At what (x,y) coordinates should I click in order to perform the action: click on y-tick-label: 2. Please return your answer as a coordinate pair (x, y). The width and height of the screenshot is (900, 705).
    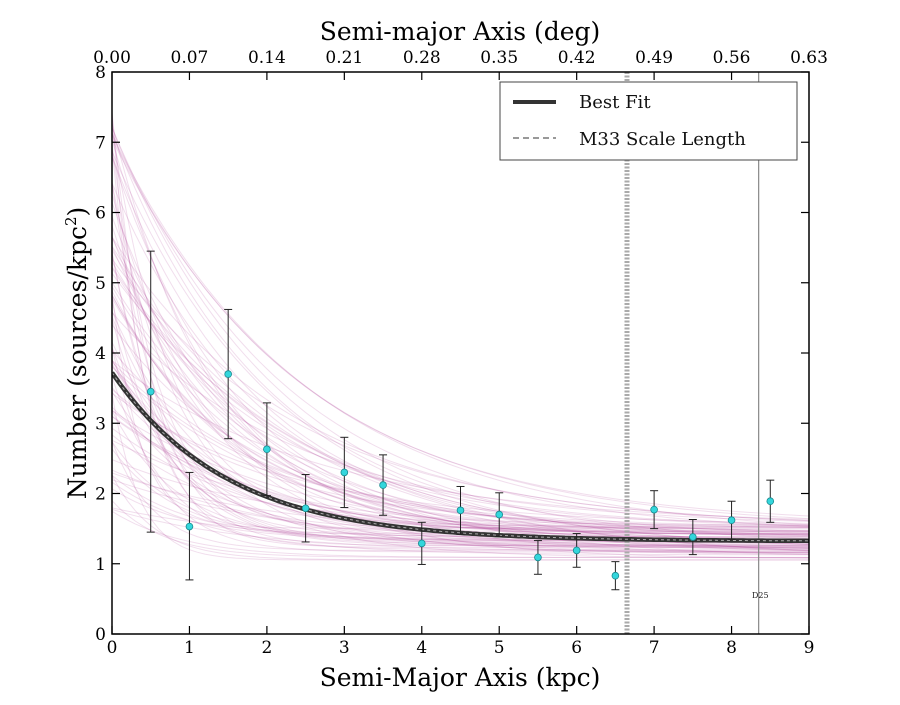
    Looking at the image, I should click on (100, 495).